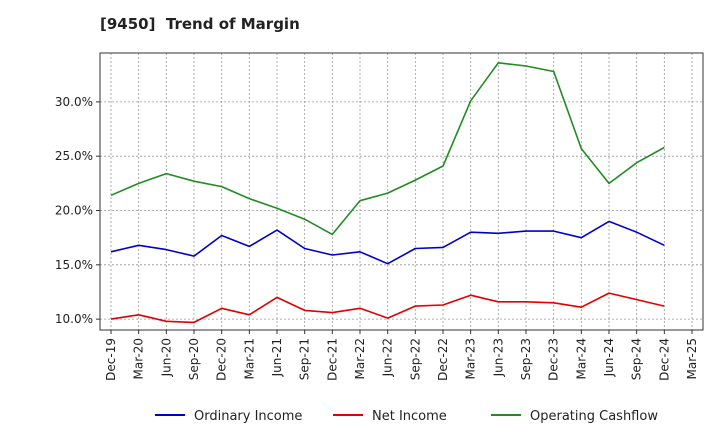 The width and height of the screenshot is (720, 444). I want to click on legend-label-operating-cashflow: Operating Cashflow, so click(594, 416).